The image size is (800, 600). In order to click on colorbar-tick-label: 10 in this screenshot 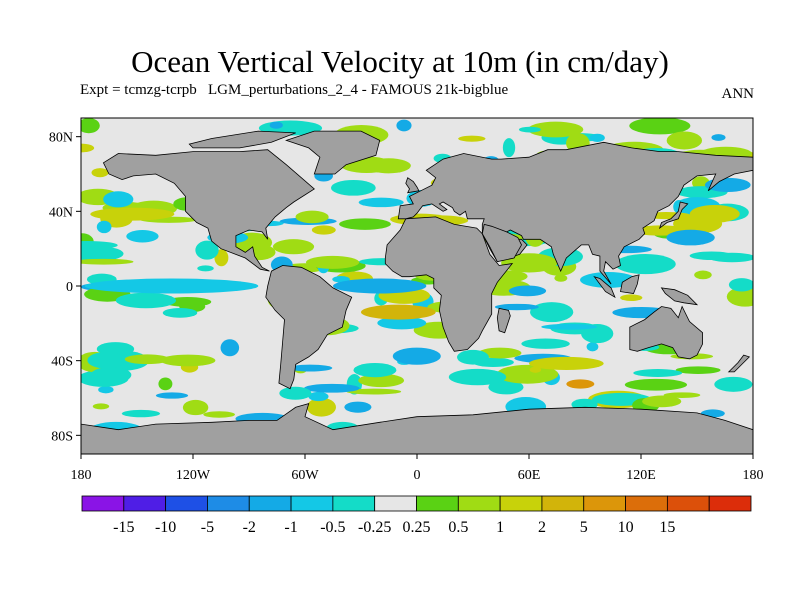, I will do `click(626, 527)`.